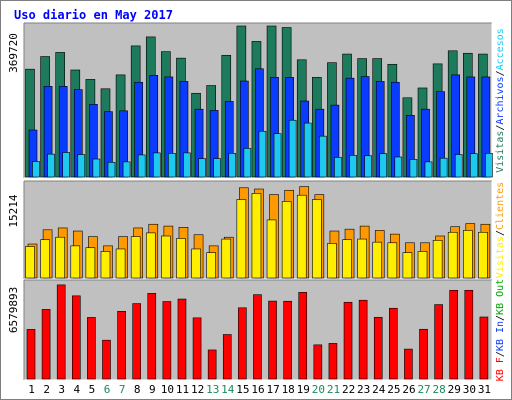 This screenshot has width=512, height=400. What do you see at coordinates (182, 389) in the screenshot?
I see `x-tick-label: 11` at bounding box center [182, 389].